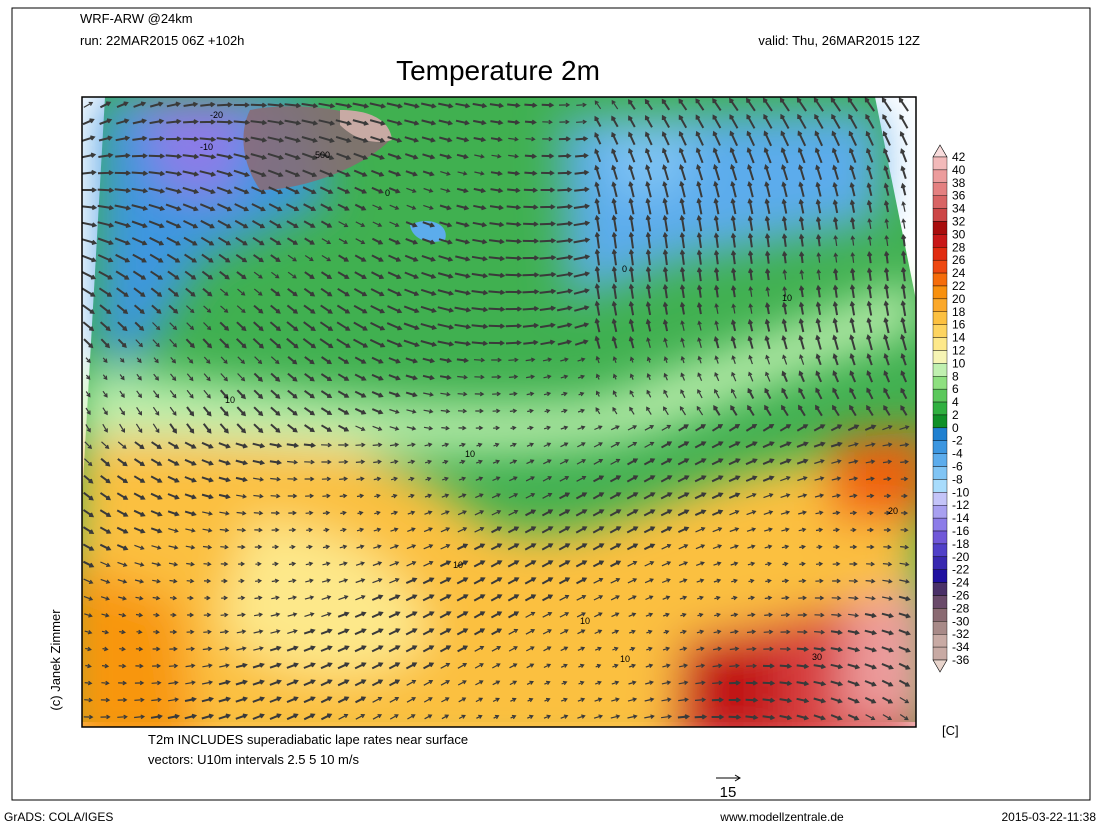 The height and width of the screenshot is (830, 1100). What do you see at coordinates (781, 817) in the screenshot?
I see `footer-center: www.modellzentrale.de` at bounding box center [781, 817].